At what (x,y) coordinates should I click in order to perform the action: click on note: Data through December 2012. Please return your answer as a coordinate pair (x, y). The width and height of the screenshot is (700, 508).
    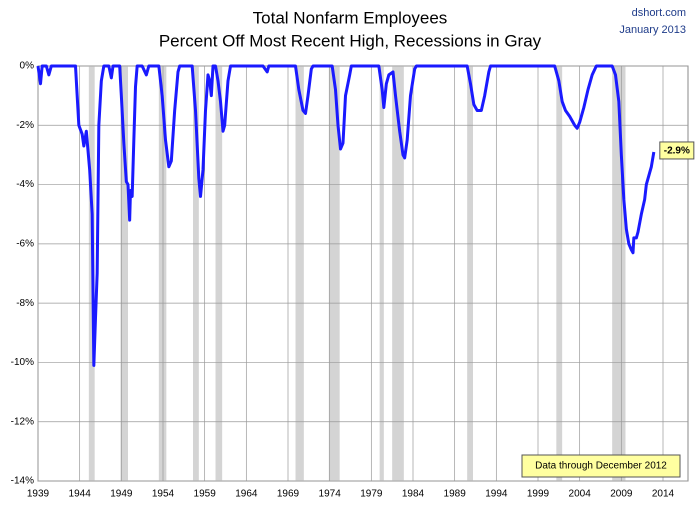
    Looking at the image, I should click on (601, 466).